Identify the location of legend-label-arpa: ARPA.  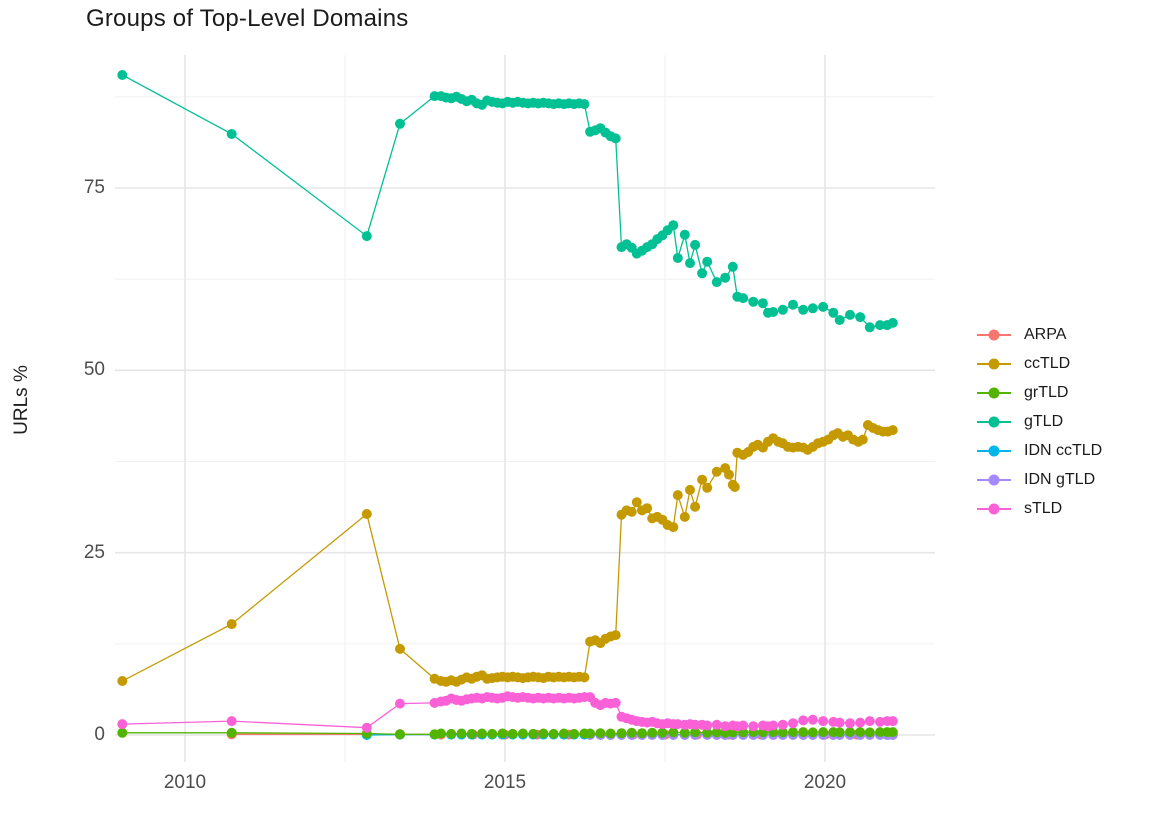
(1045, 334).